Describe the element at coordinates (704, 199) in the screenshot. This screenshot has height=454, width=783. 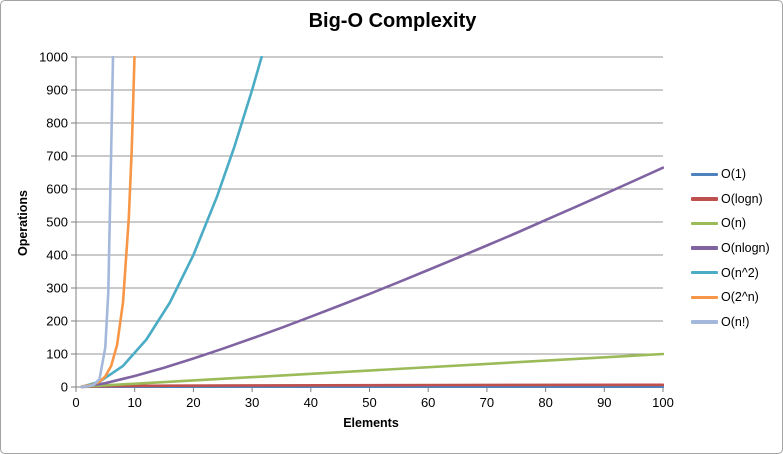
I see `legend-swatch-o-logn` at that location.